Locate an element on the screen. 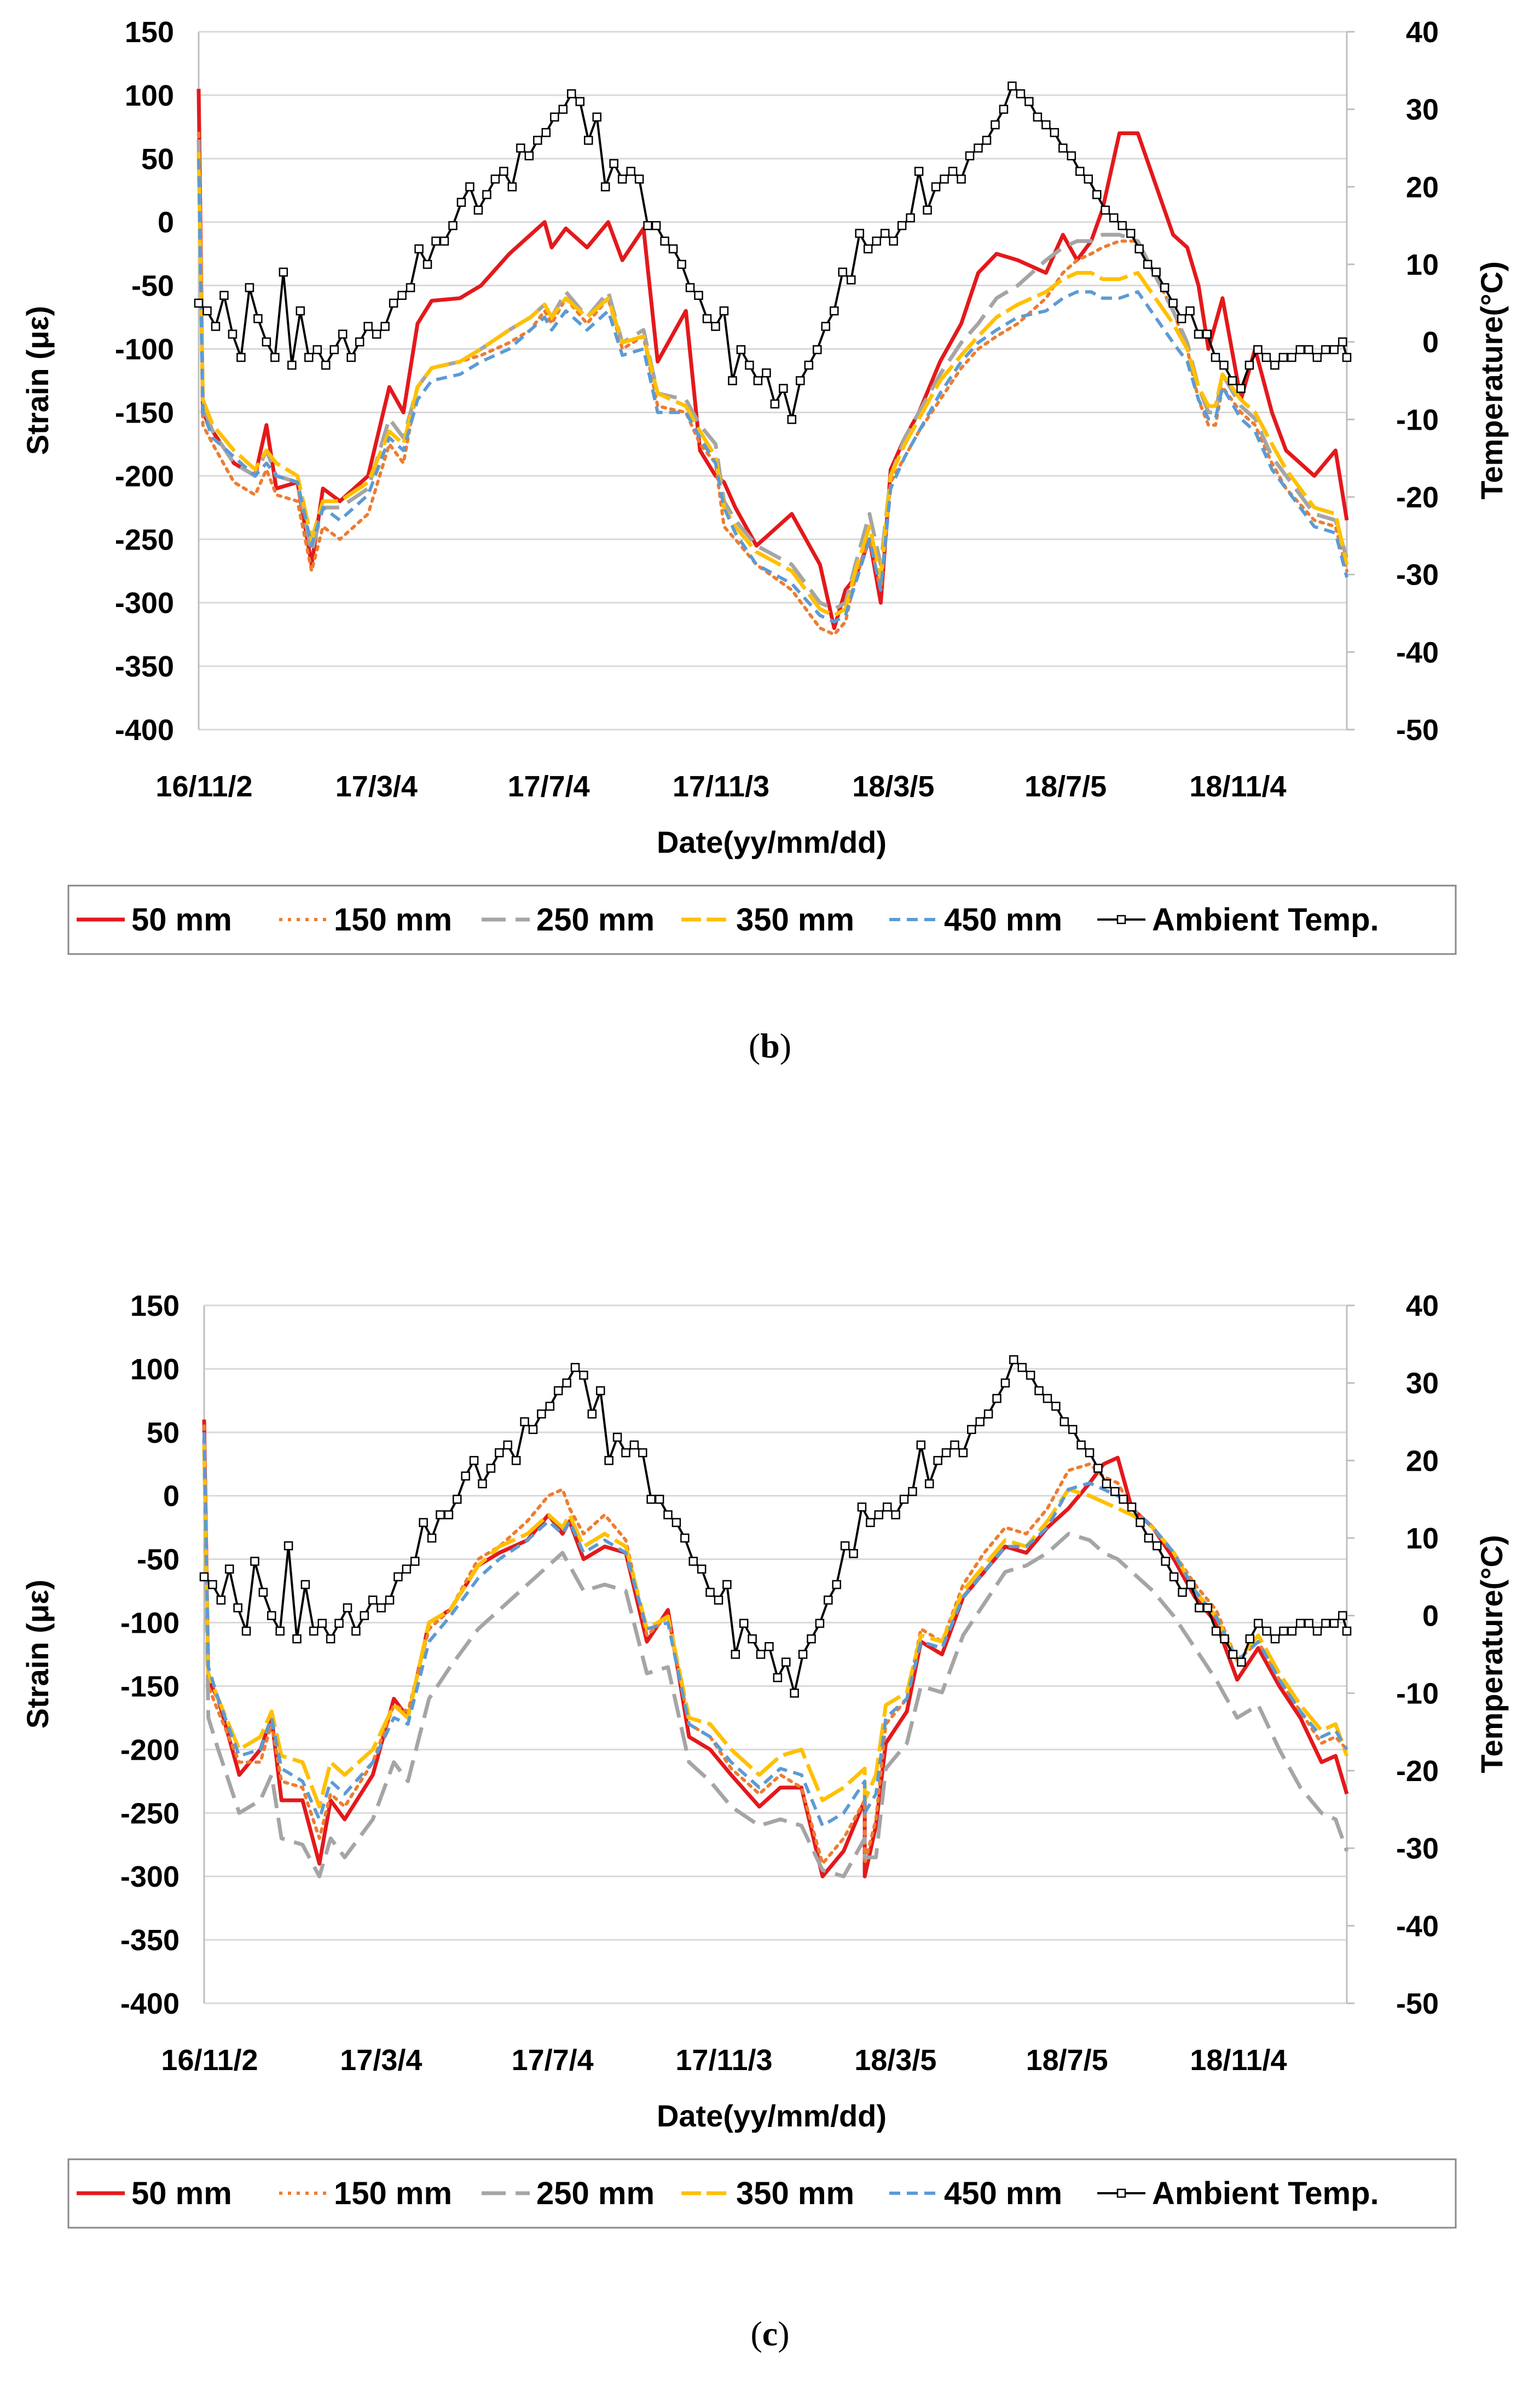 The image size is (1540, 2393). x-tick-label-c: 17/3/4 is located at coordinates (381, 2060).